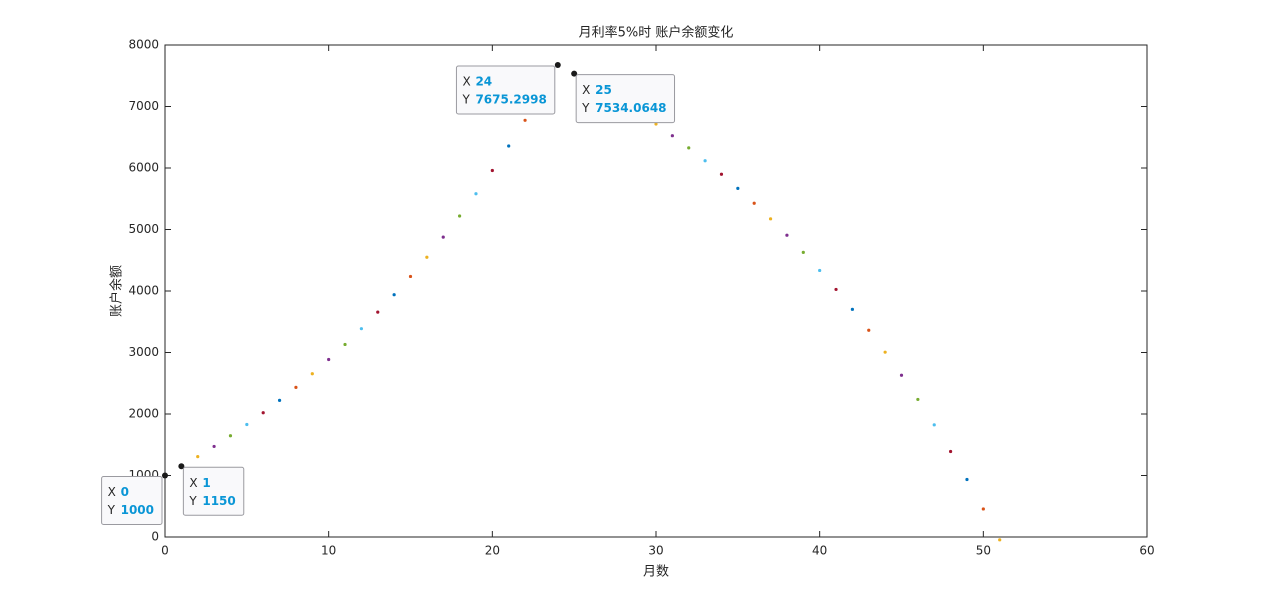 The height and width of the screenshot is (603, 1268). What do you see at coordinates (143, 352) in the screenshot?
I see `y-tick-label: 3000` at bounding box center [143, 352].